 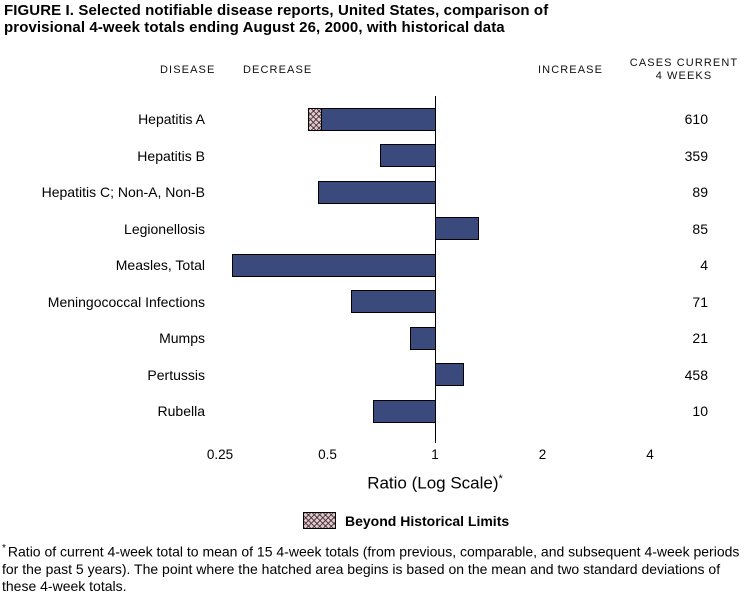 I want to click on disease-label: Mumps, so click(x=182, y=338).